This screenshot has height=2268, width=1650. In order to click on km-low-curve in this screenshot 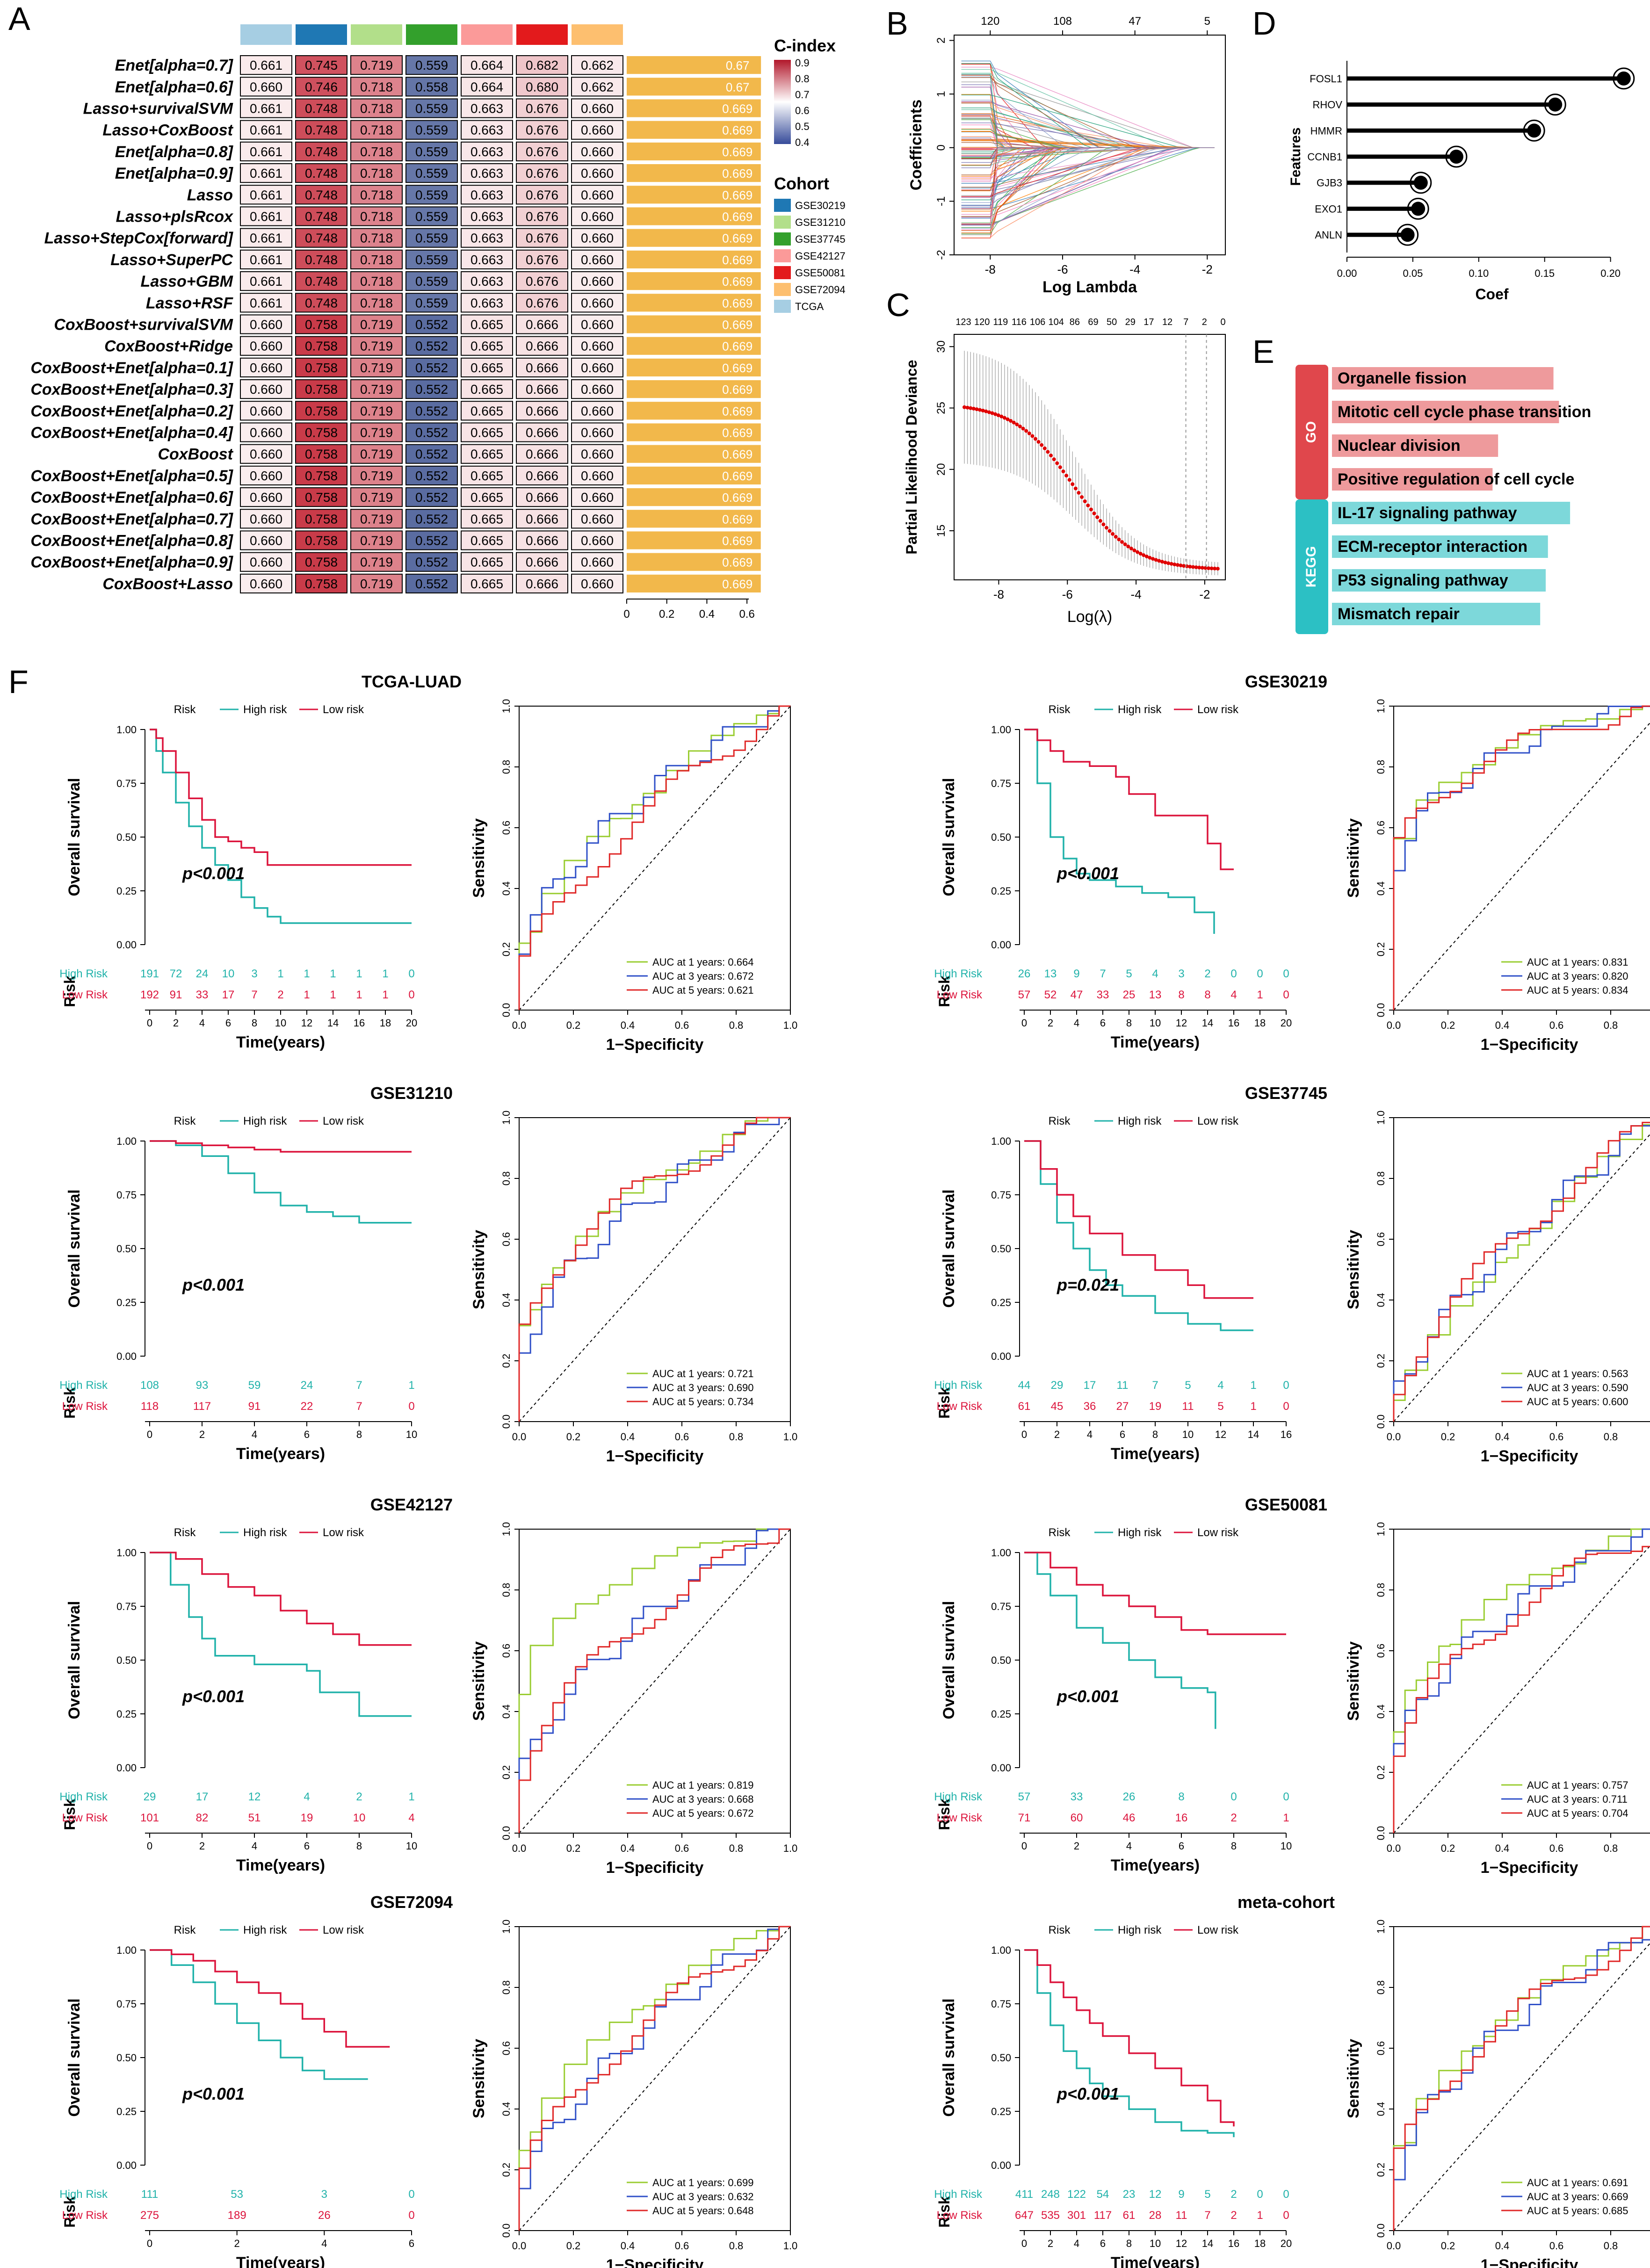, I will do `click(1155, 1593)`.